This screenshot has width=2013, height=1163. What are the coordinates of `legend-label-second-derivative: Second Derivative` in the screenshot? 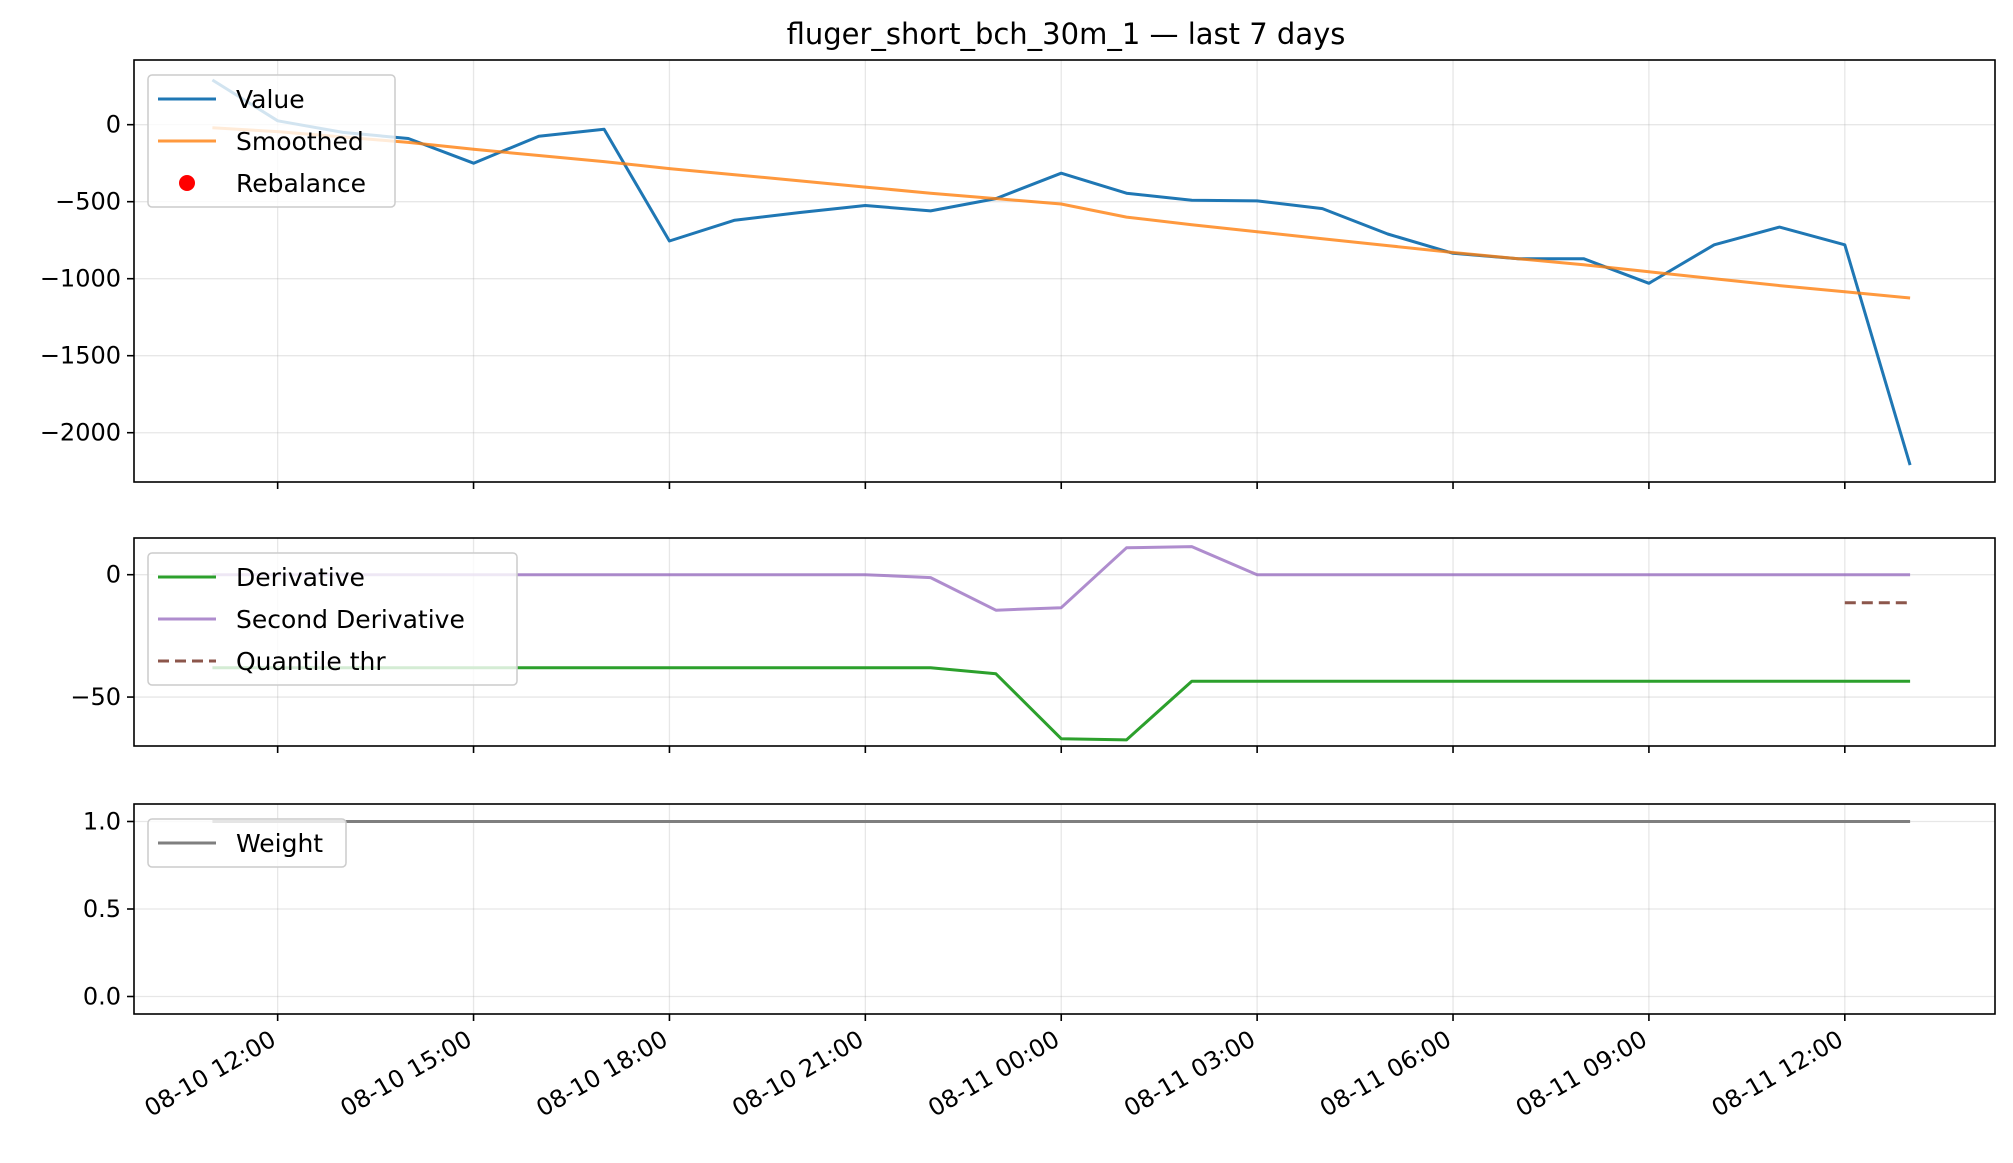 It's located at (350, 619).